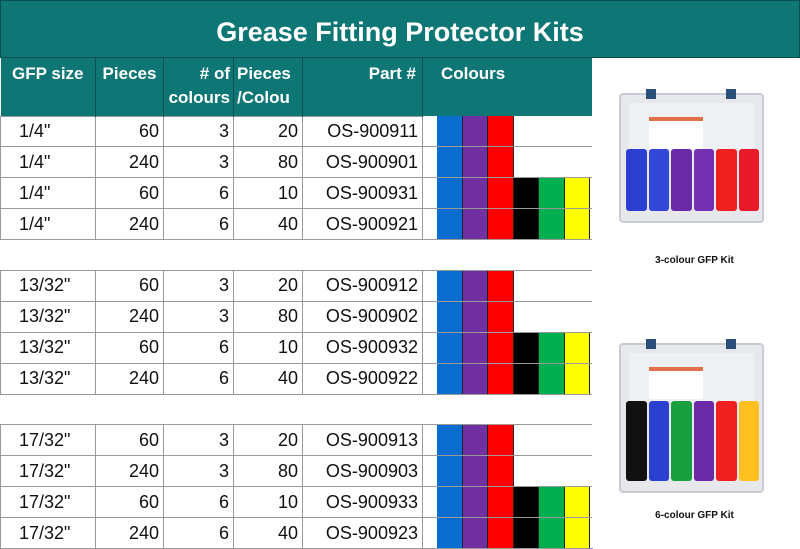  What do you see at coordinates (362, 285) in the screenshot?
I see `cell-part-number: OS-900912` at bounding box center [362, 285].